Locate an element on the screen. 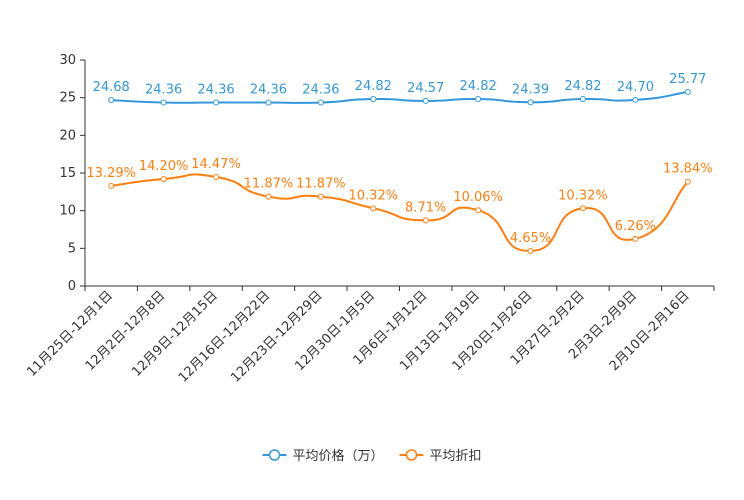 The width and height of the screenshot is (744, 500). data-label: 24.39 is located at coordinates (530, 89).